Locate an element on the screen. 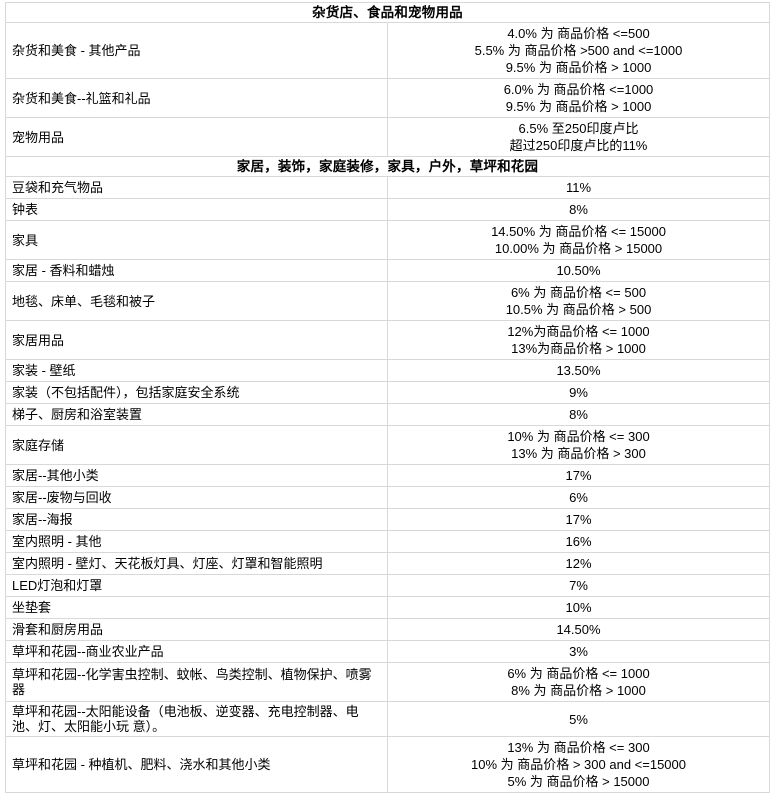  rate-line: 超过250印度卢比的11% is located at coordinates (578, 145).